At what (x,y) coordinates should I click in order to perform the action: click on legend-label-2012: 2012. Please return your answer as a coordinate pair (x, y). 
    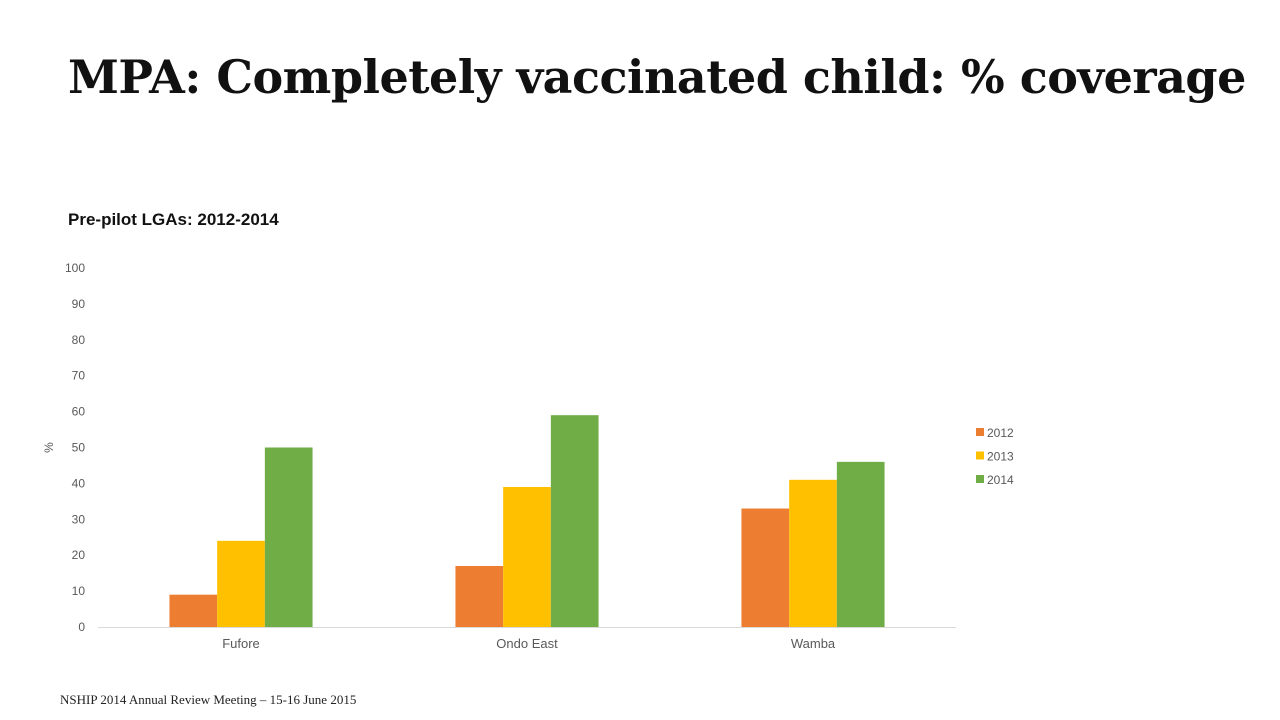
    Looking at the image, I should click on (1000, 433).